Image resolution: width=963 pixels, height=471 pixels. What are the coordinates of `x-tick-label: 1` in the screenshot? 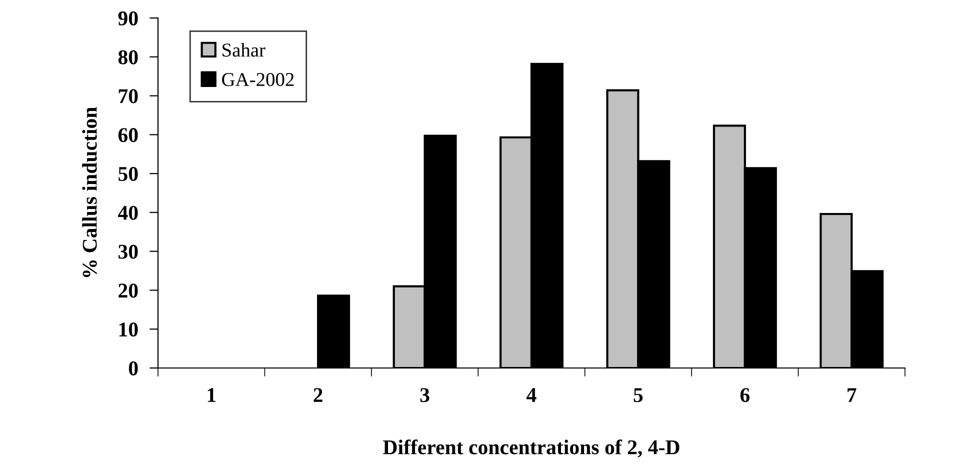 It's located at (212, 395).